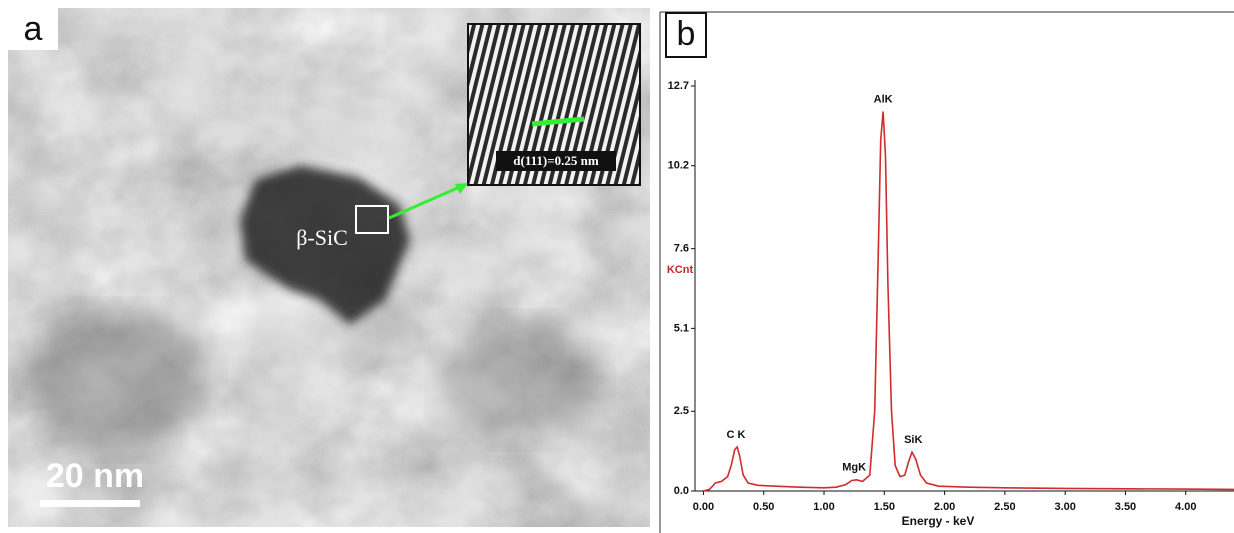  Describe the element at coordinates (944, 507) in the screenshot. I see `x-tick-label: 2.00` at that location.